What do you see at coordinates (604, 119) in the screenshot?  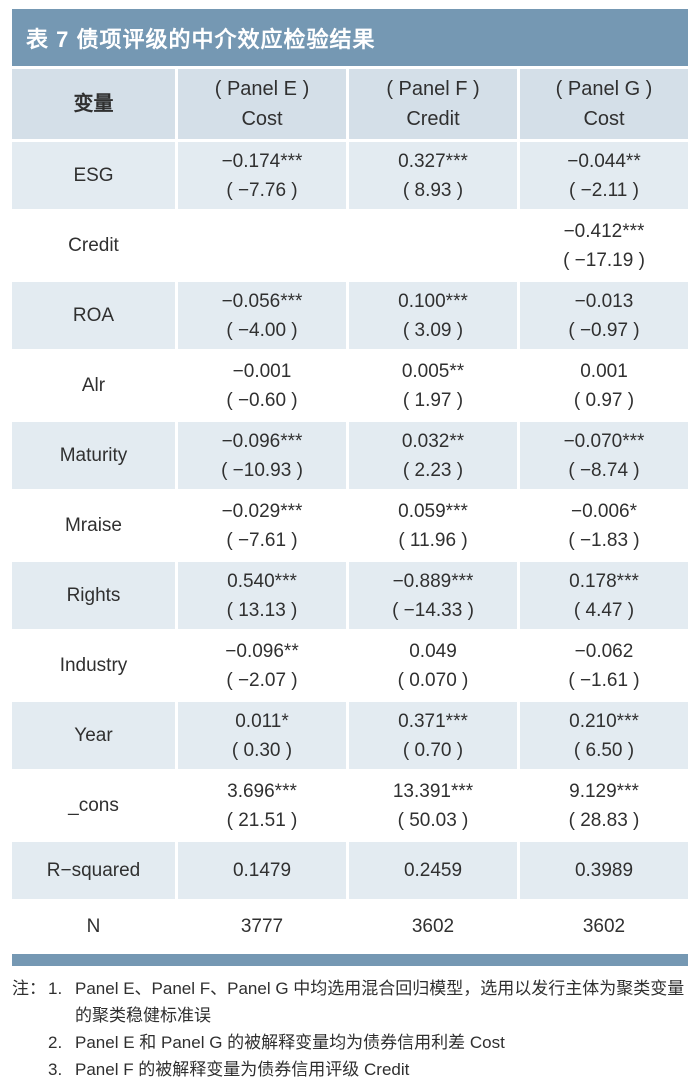 I see `header-panel-g-dep: Cost` at bounding box center [604, 119].